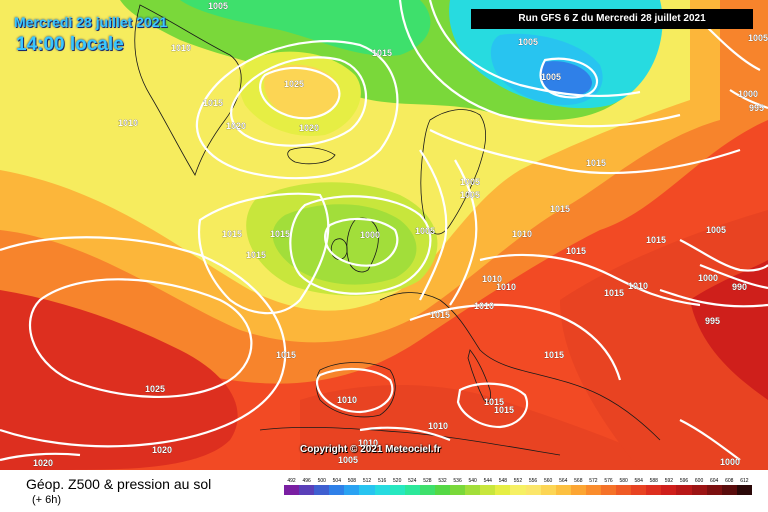 The height and width of the screenshot is (512, 768). I want to click on color-scale-label: 492, so click(291, 481).